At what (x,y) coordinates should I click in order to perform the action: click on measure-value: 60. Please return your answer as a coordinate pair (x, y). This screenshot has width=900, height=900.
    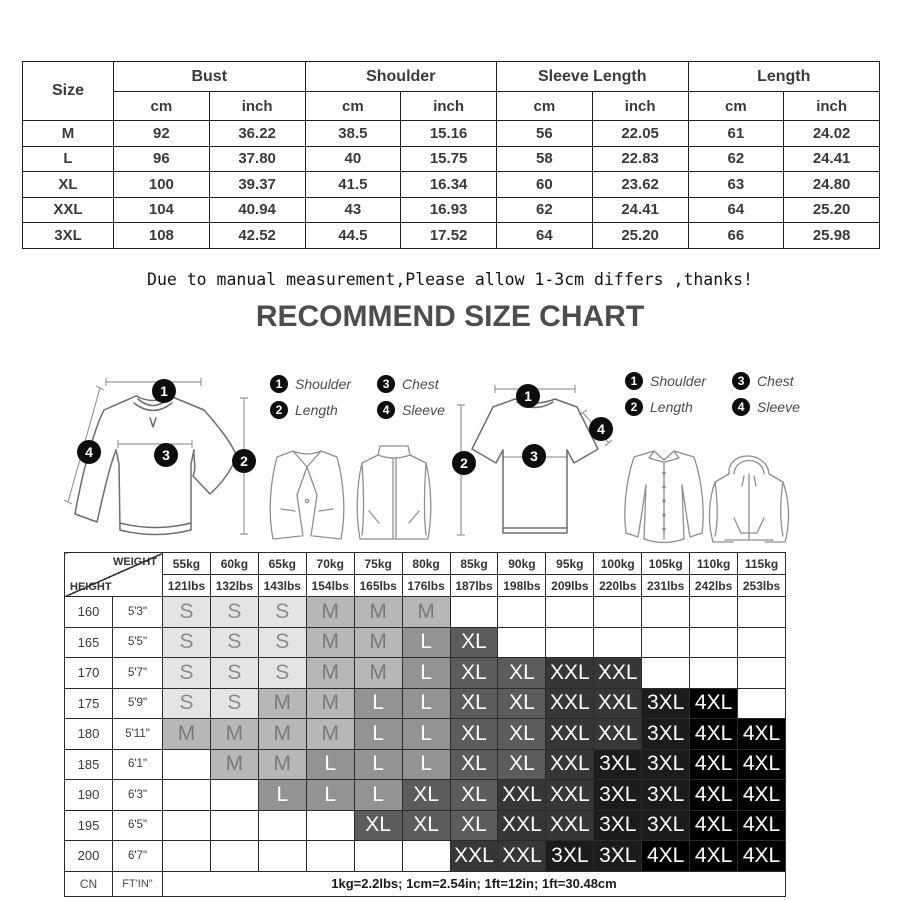
    Looking at the image, I should click on (544, 184).